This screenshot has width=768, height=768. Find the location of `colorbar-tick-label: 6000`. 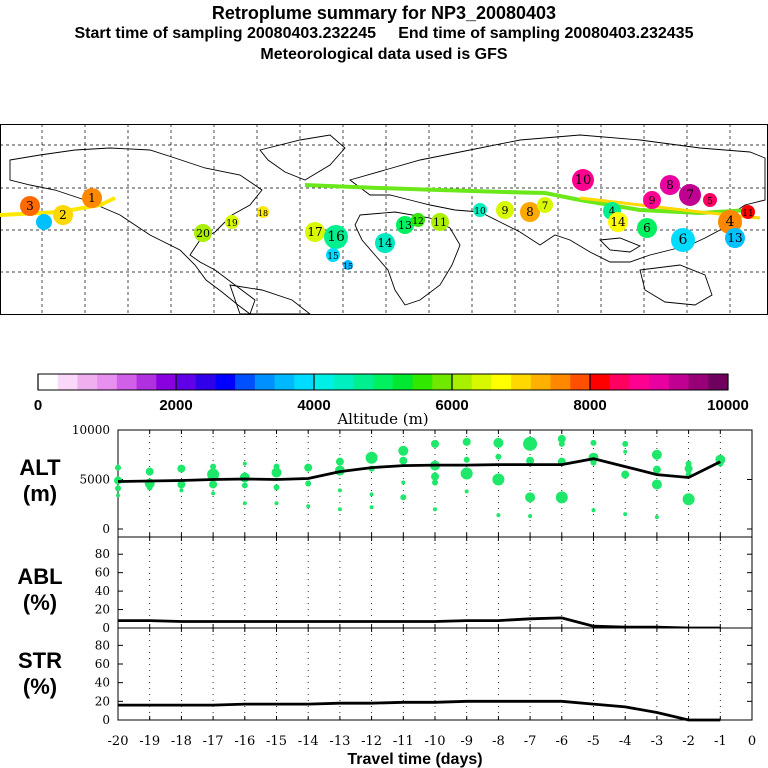

colorbar-tick-label: 6000 is located at coordinates (451, 405).